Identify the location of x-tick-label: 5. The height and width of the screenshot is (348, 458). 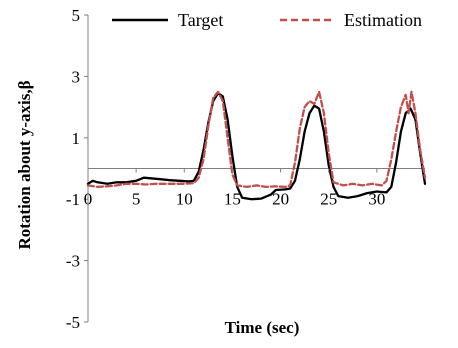
(136, 199).